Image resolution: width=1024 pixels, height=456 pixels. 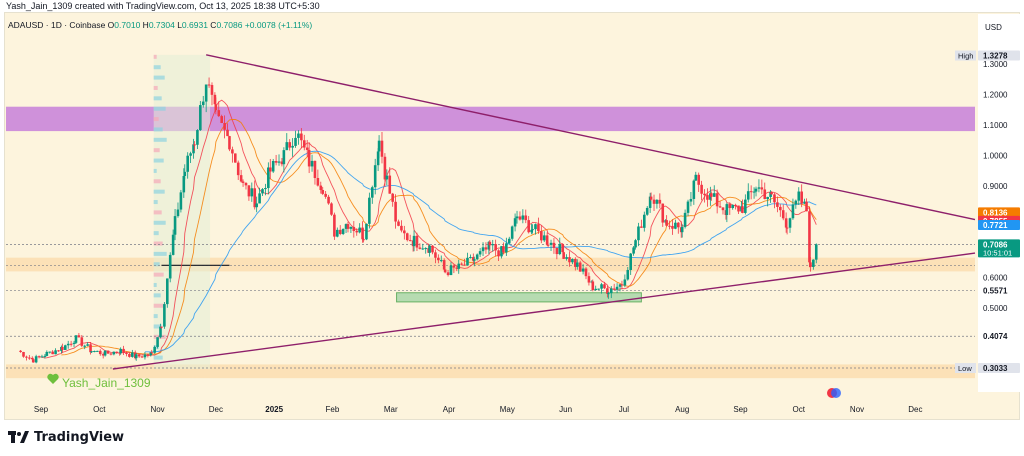 I want to click on tradingview-logo: TradingView, so click(x=66, y=437).